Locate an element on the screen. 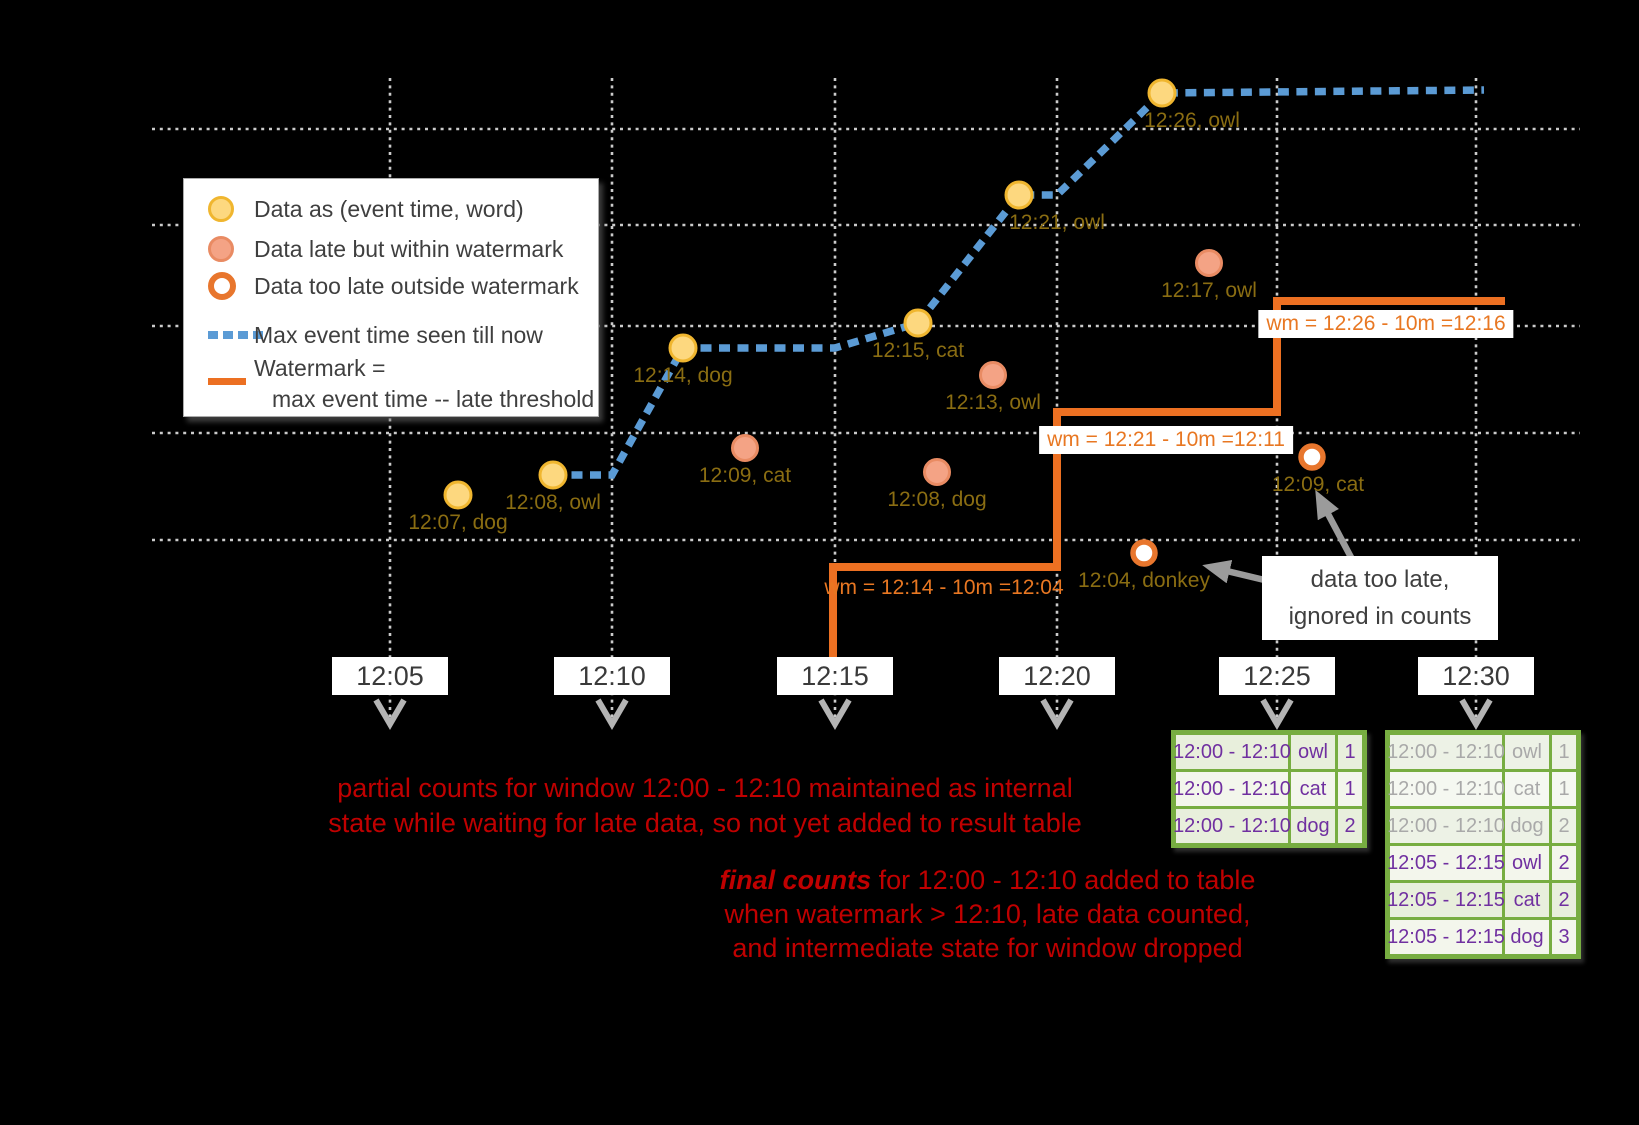 The width and height of the screenshot is (1639, 1125). point-1208-owl is located at coordinates (553, 475).